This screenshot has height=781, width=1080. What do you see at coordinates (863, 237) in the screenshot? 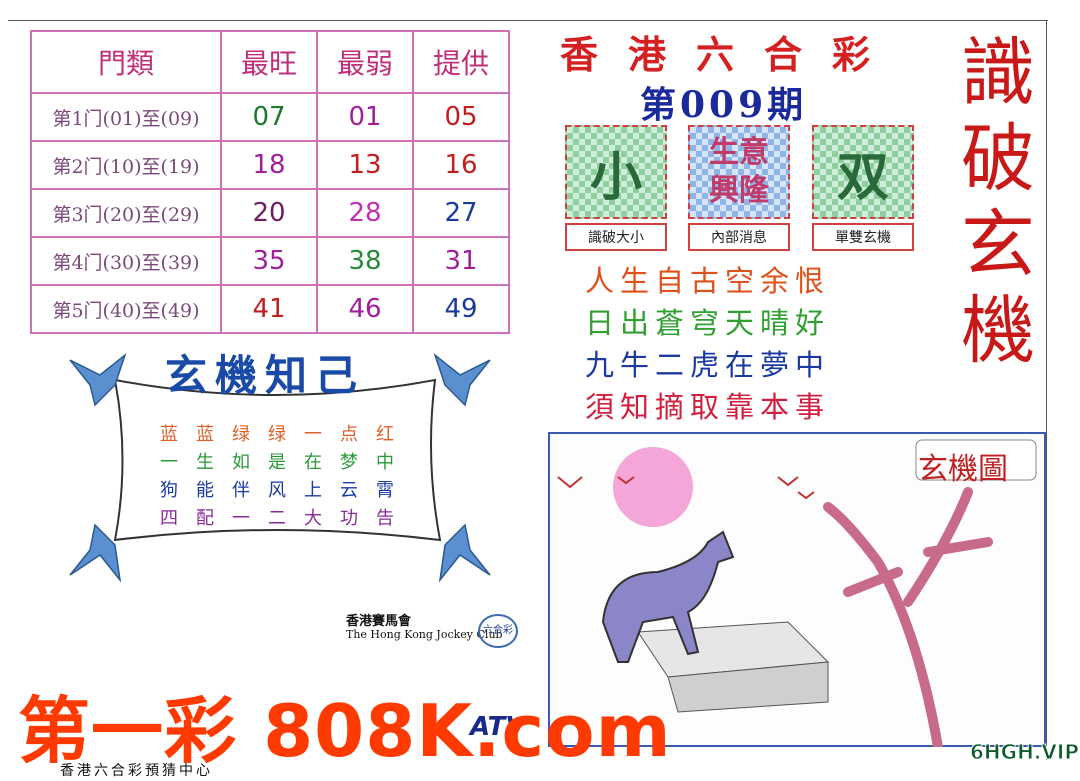
I see `badge-label: 單雙玄機` at bounding box center [863, 237].